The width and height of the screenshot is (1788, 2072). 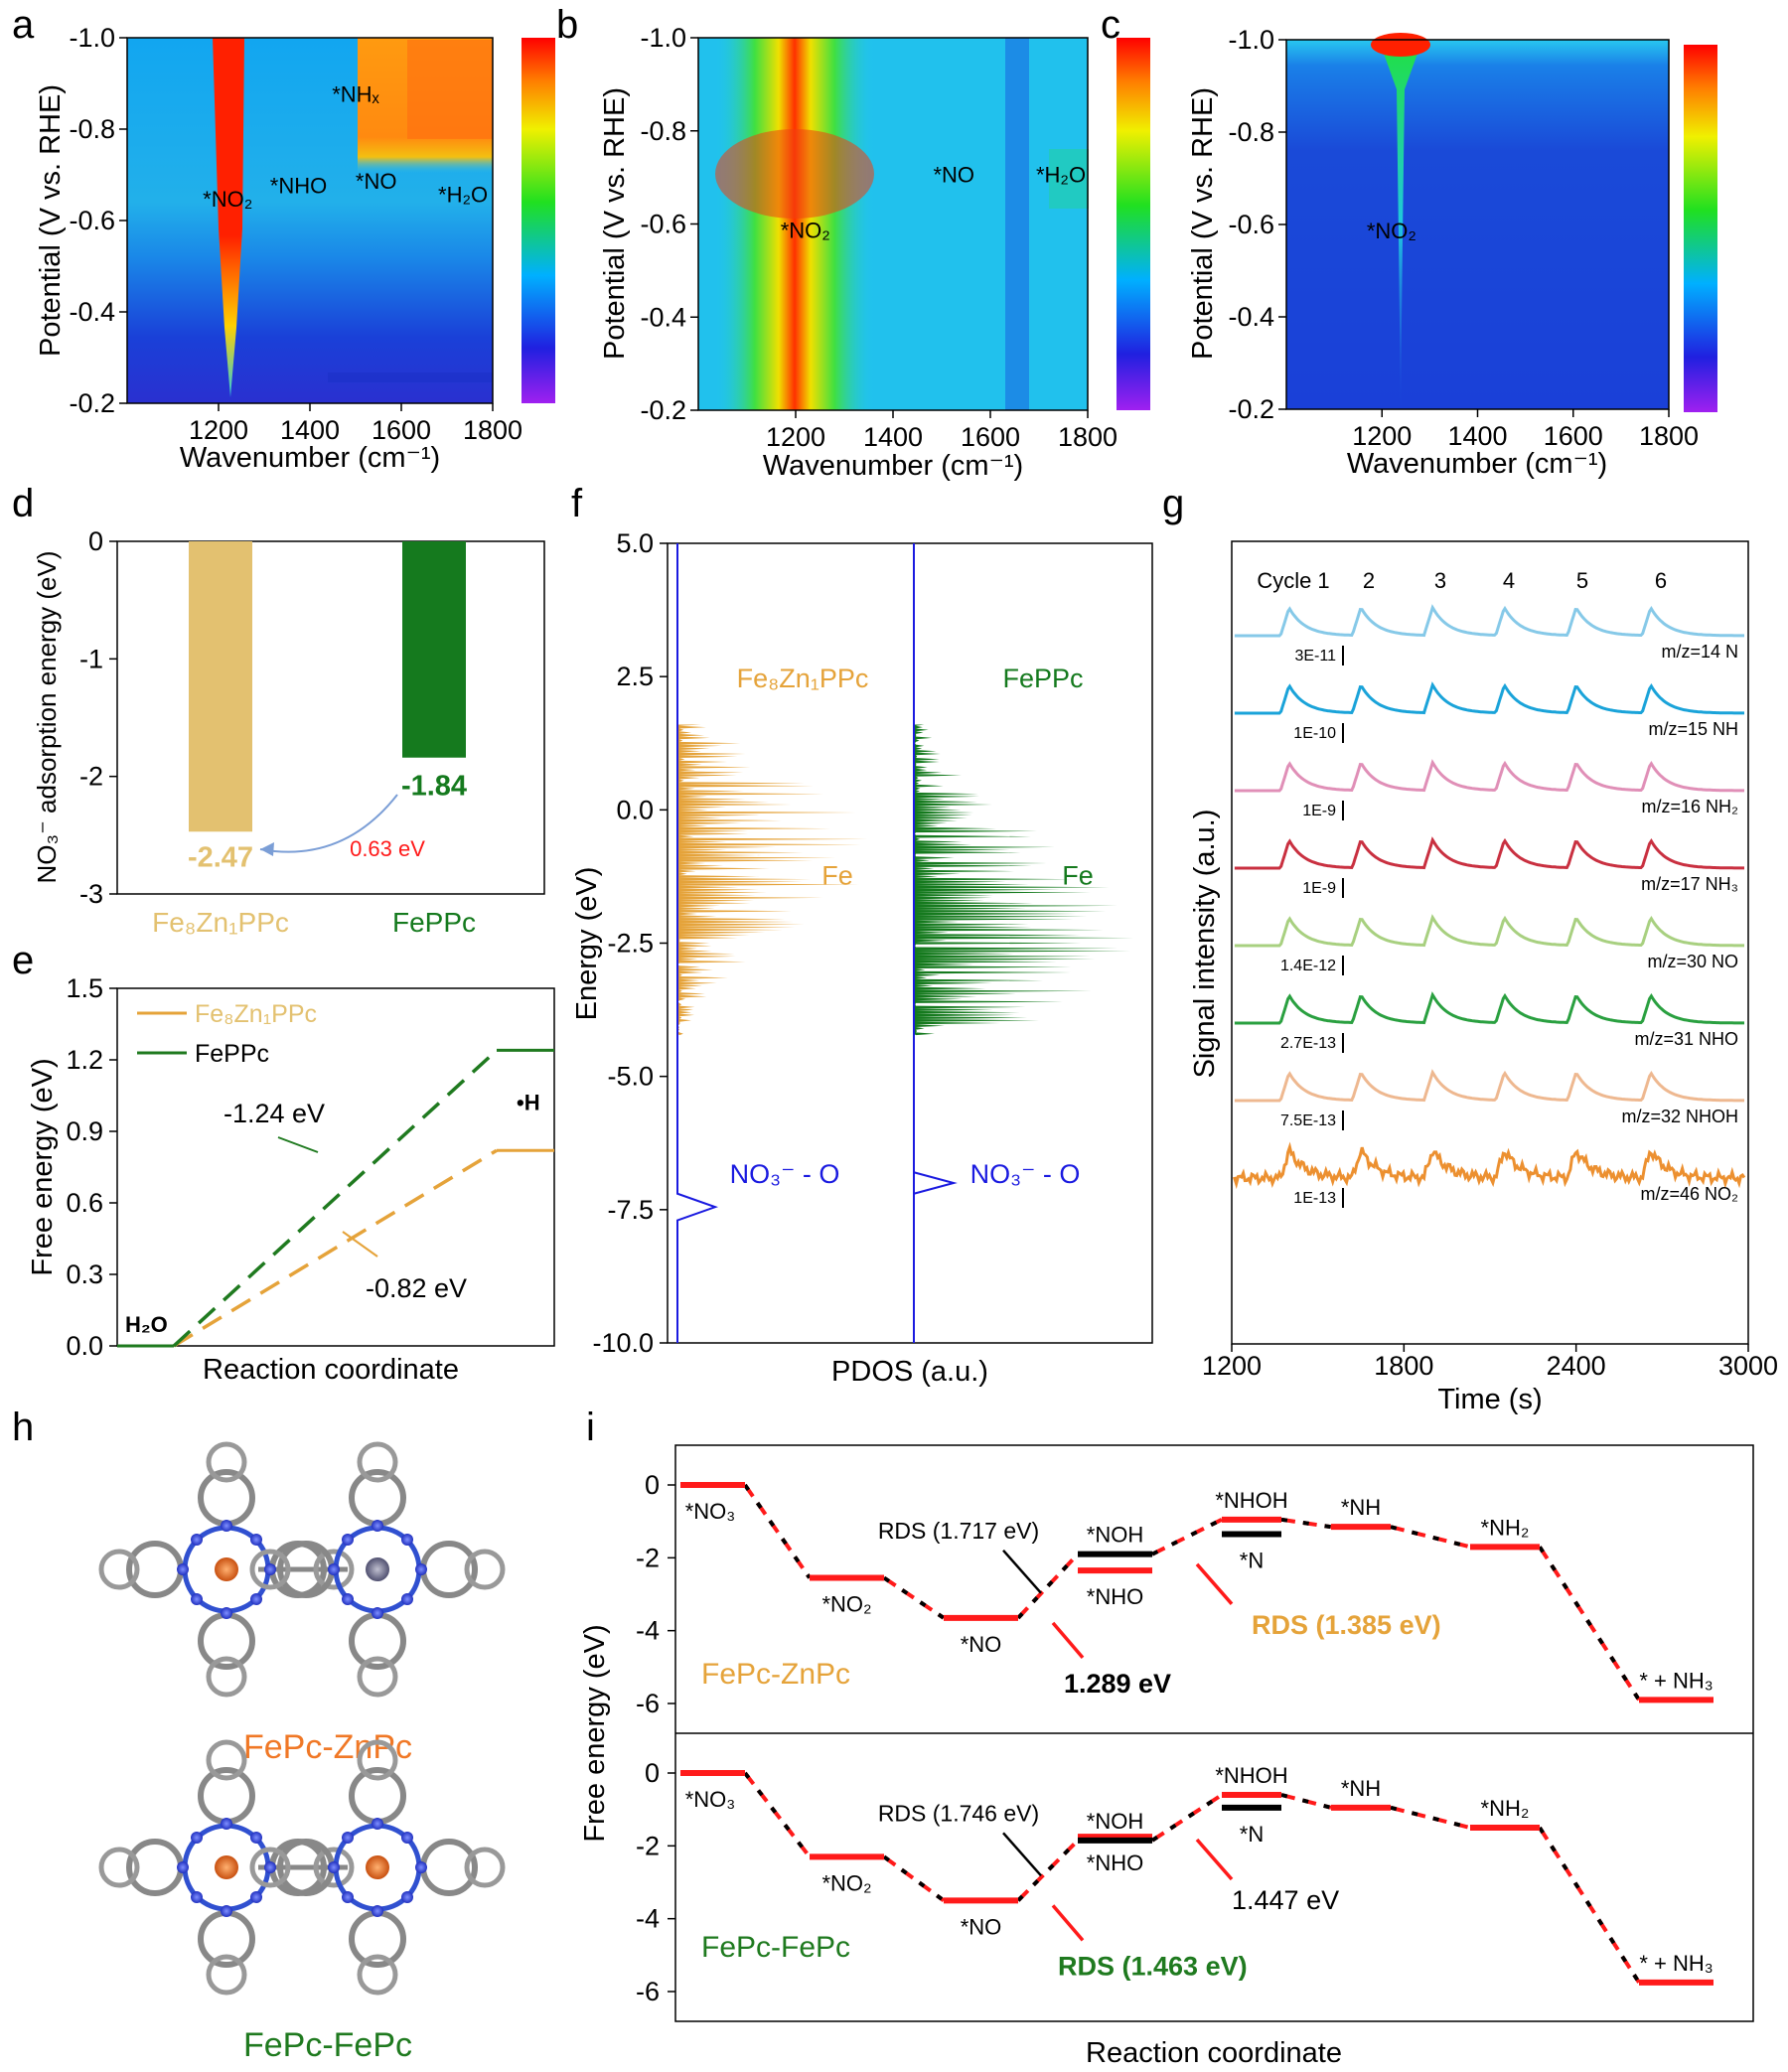 What do you see at coordinates (1690, 884) in the screenshot?
I see `series-label: m/z=17 NH₃` at bounding box center [1690, 884].